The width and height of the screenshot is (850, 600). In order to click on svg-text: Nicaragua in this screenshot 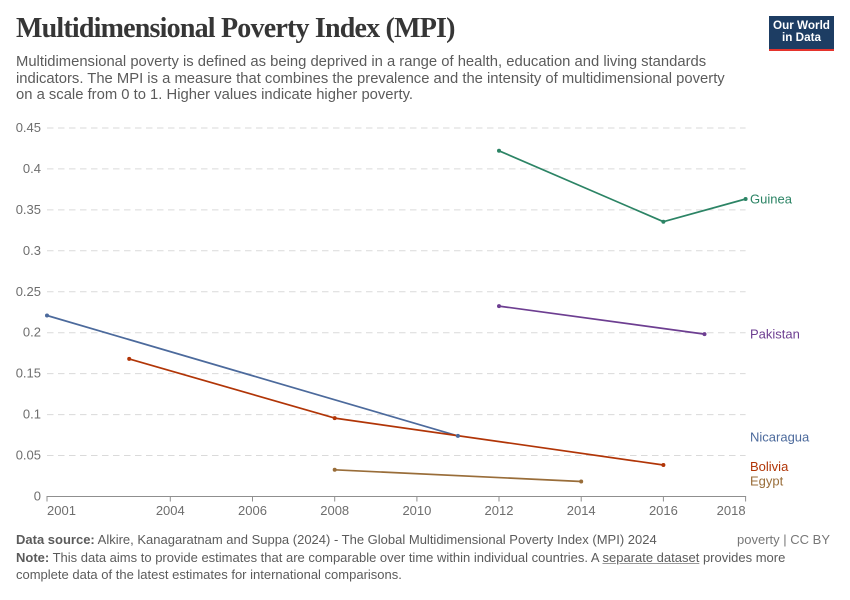, I will do `click(780, 437)`.